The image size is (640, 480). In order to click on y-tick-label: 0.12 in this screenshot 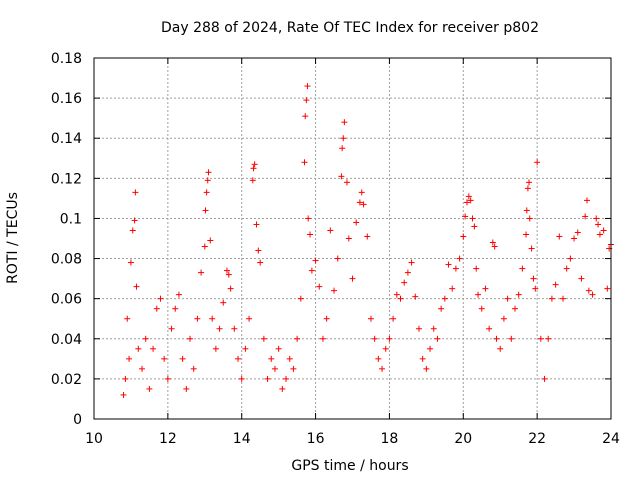, I will do `click(66, 179)`.